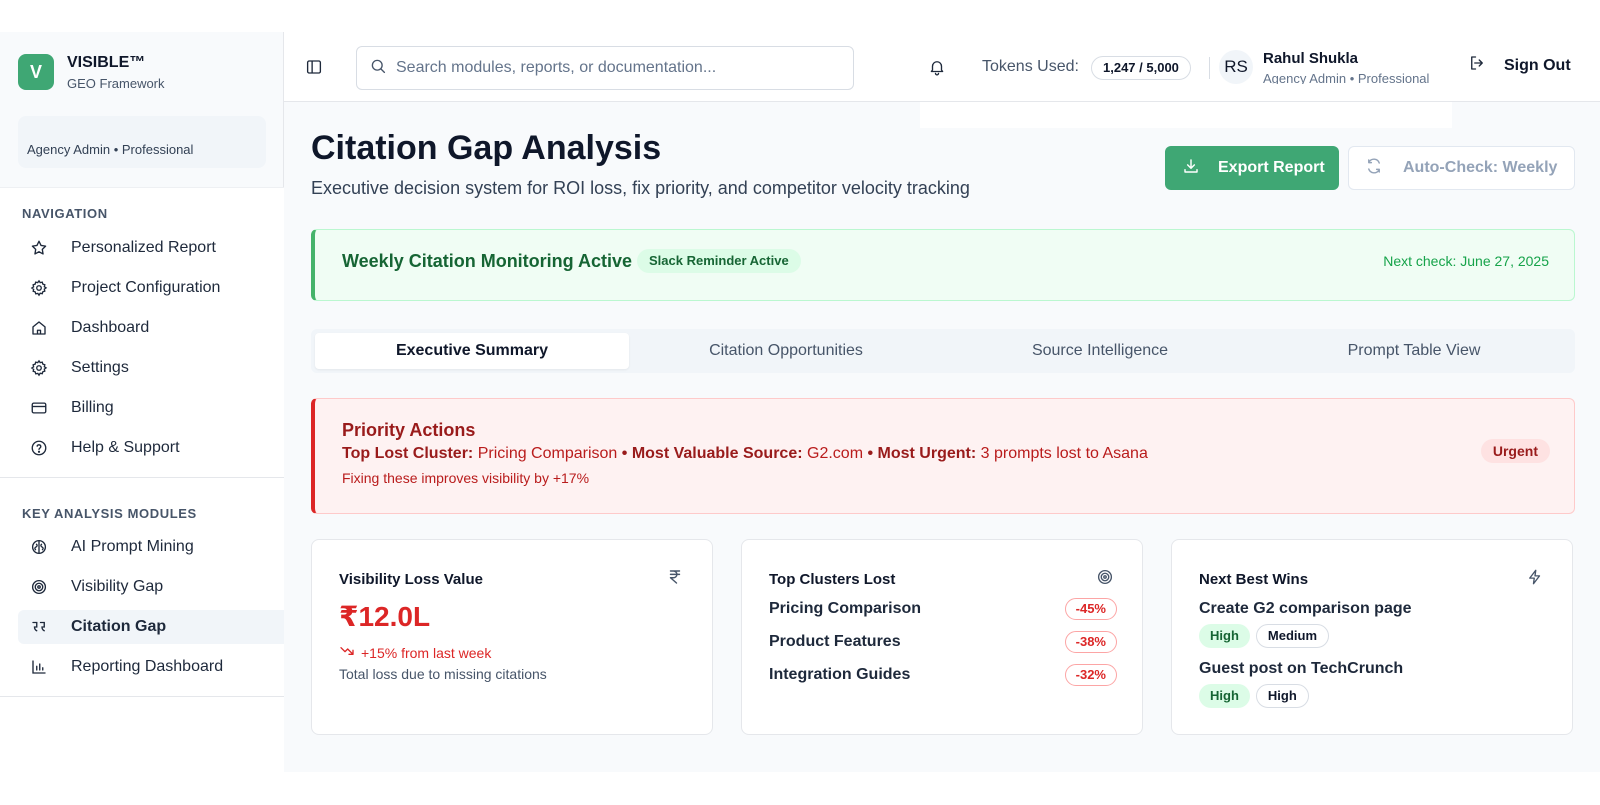 This screenshot has width=1600, height=805. I want to click on urgent-badge: Urgent, so click(1515, 451).